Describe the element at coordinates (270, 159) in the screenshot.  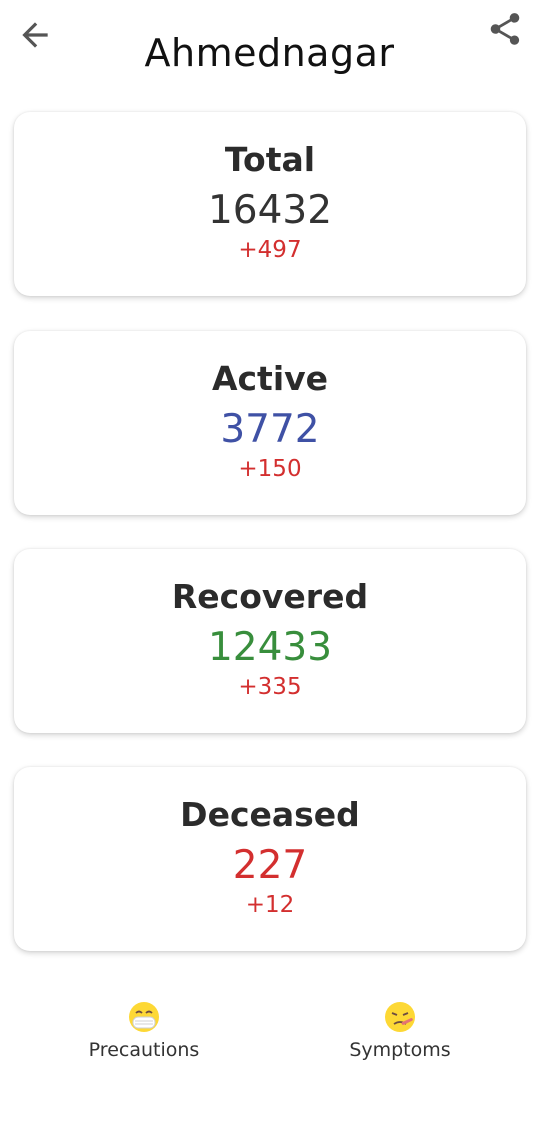
I see `total-label: Total` at that location.